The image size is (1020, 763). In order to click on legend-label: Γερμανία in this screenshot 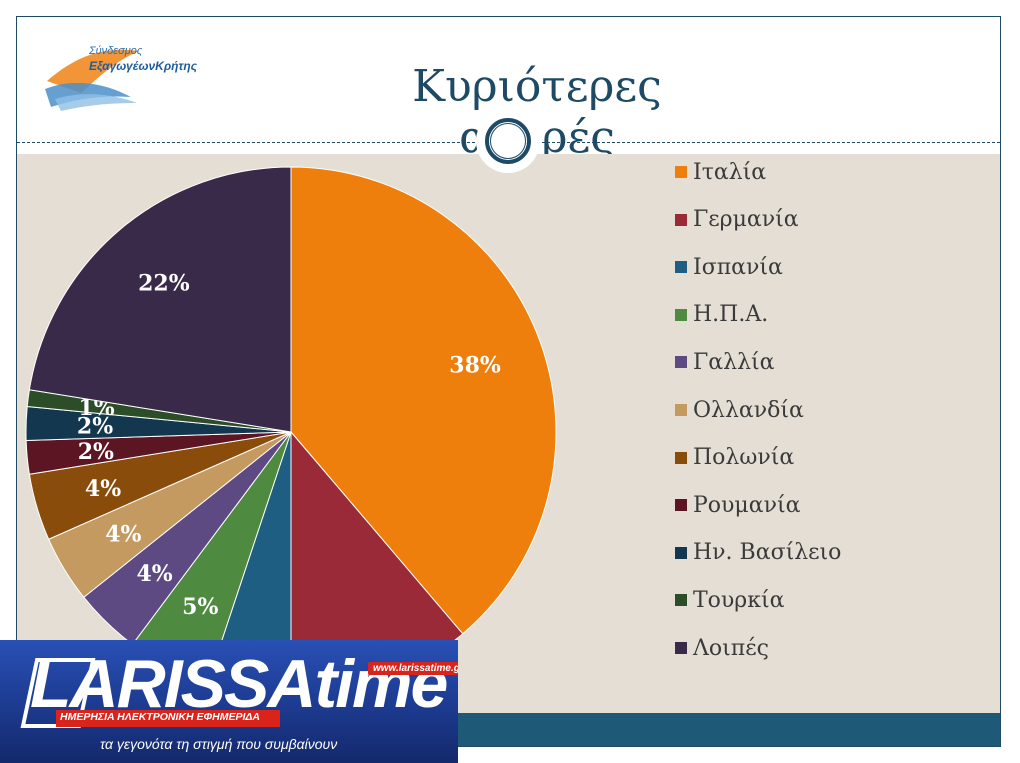, I will do `click(746, 220)`.